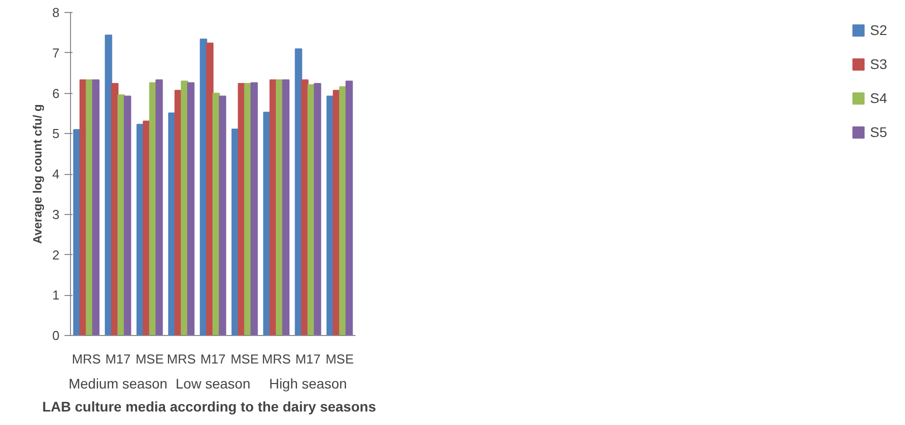 The width and height of the screenshot is (905, 425). Describe the element at coordinates (879, 30) in the screenshot. I see `legend-label: S2` at that location.